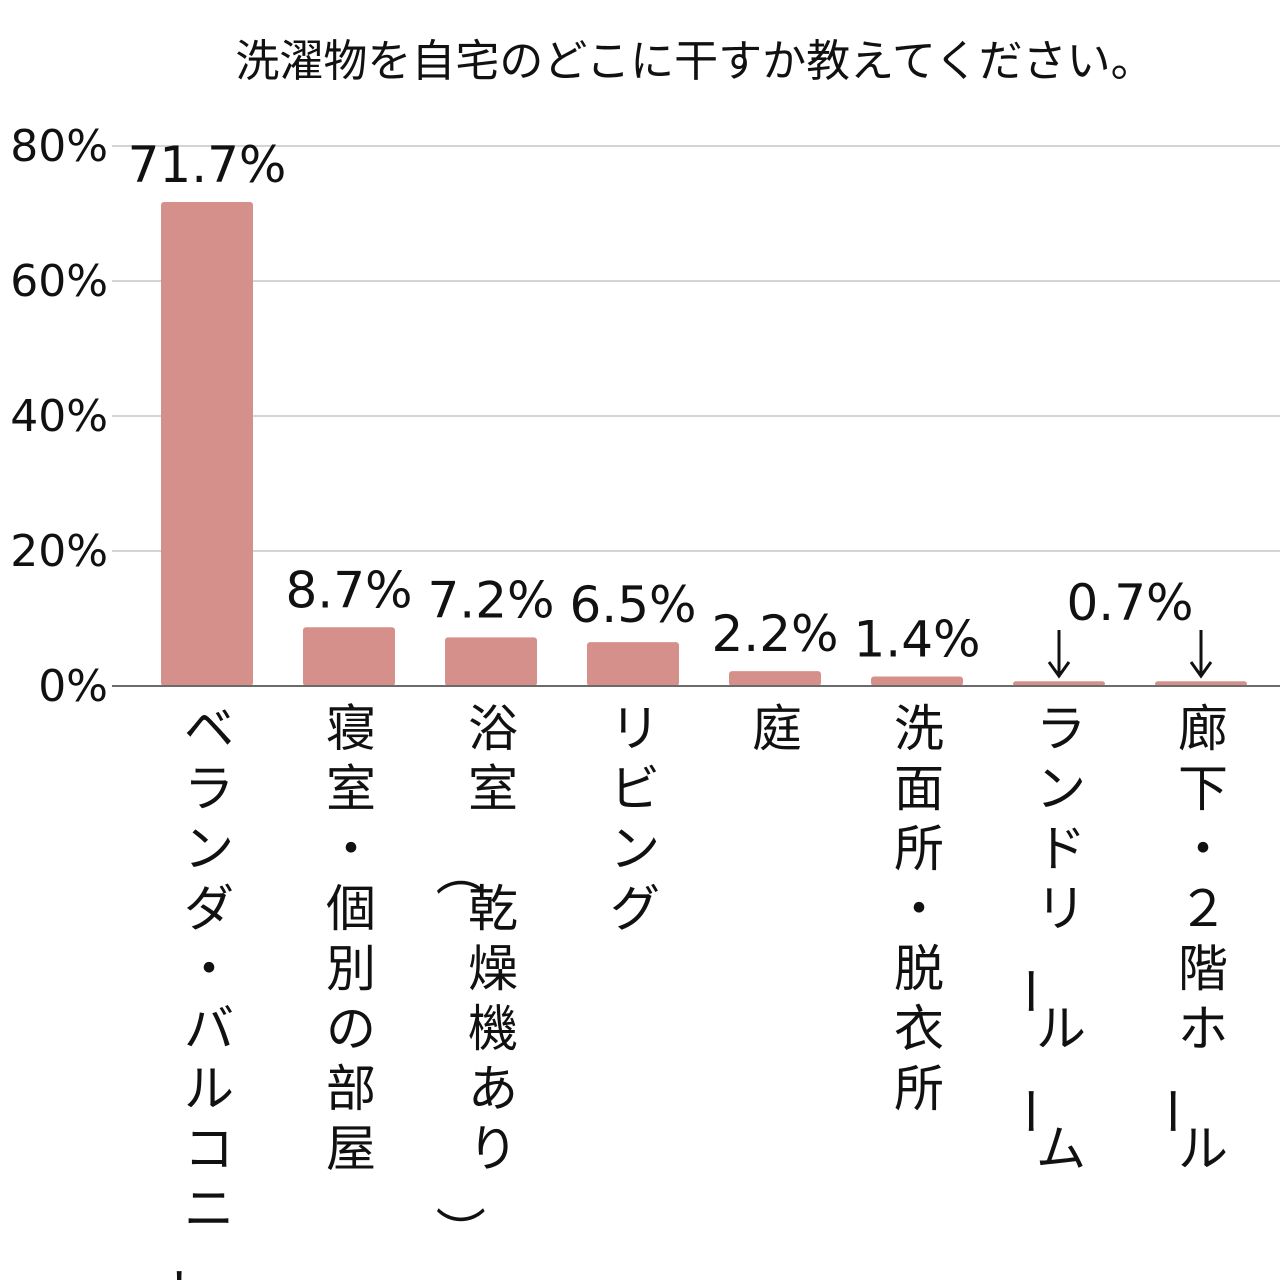 This screenshot has height=1280, width=1280. What do you see at coordinates (73, 686) in the screenshot?
I see `y-tick-label: 0%` at bounding box center [73, 686].